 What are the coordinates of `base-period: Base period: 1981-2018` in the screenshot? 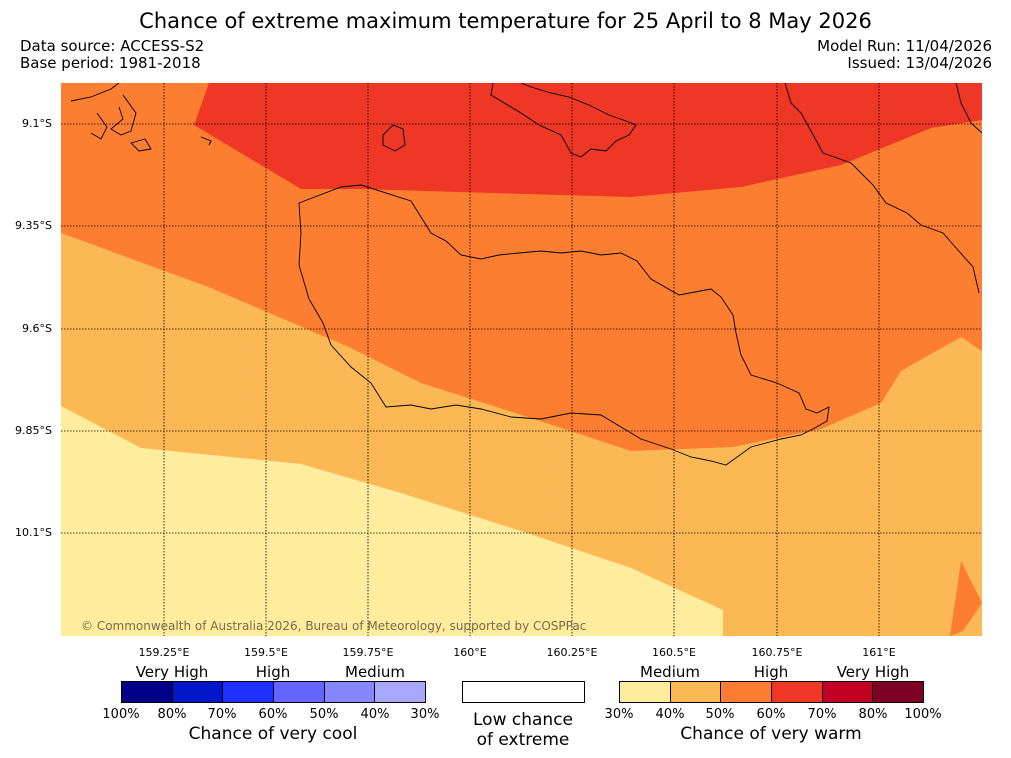 It's located at (110, 63).